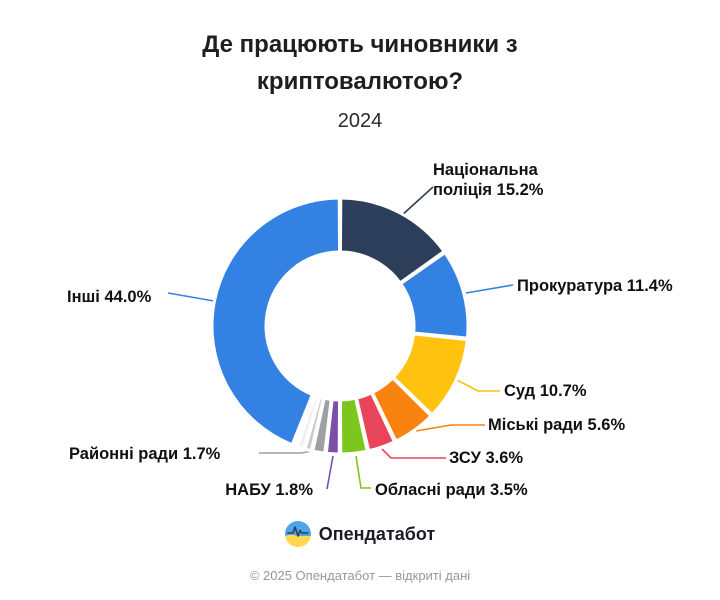 This screenshot has width=720, height=600. What do you see at coordinates (330, 472) in the screenshot?
I see `leader-line-НАБУ` at bounding box center [330, 472].